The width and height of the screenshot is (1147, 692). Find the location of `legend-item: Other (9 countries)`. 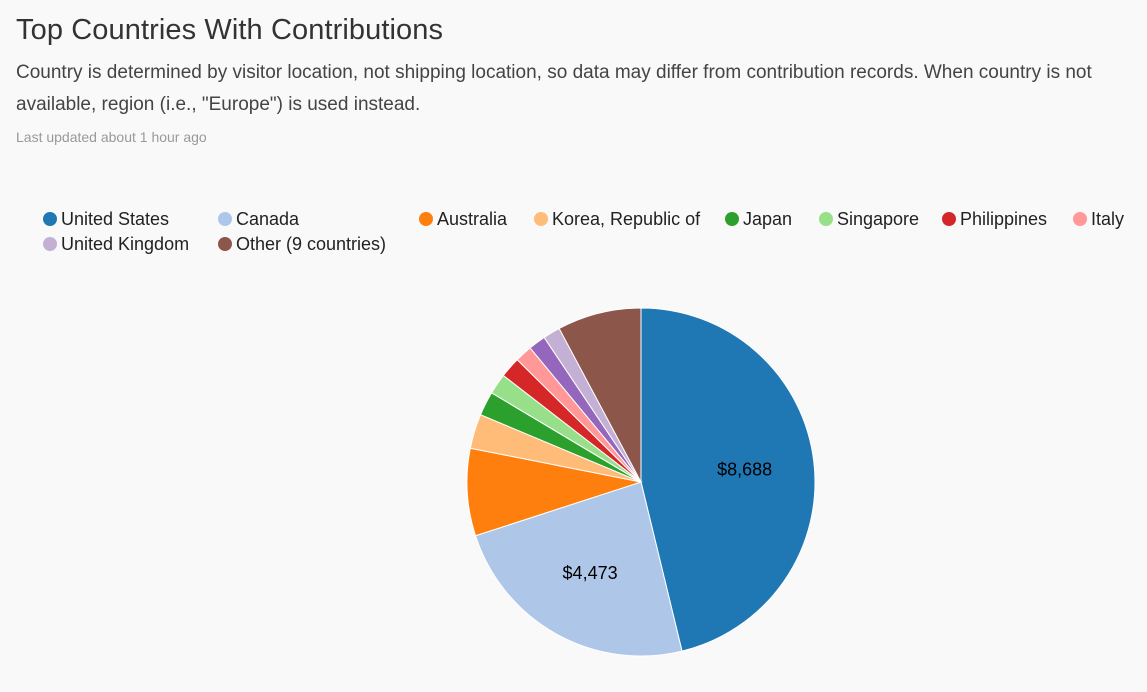

legend-item: Other (9 countries) is located at coordinates (302, 244).